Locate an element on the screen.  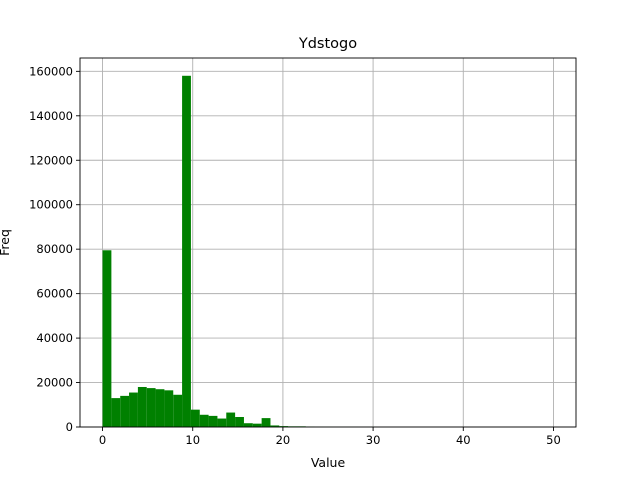
y-tick-label: 80000 is located at coordinates (54, 249).